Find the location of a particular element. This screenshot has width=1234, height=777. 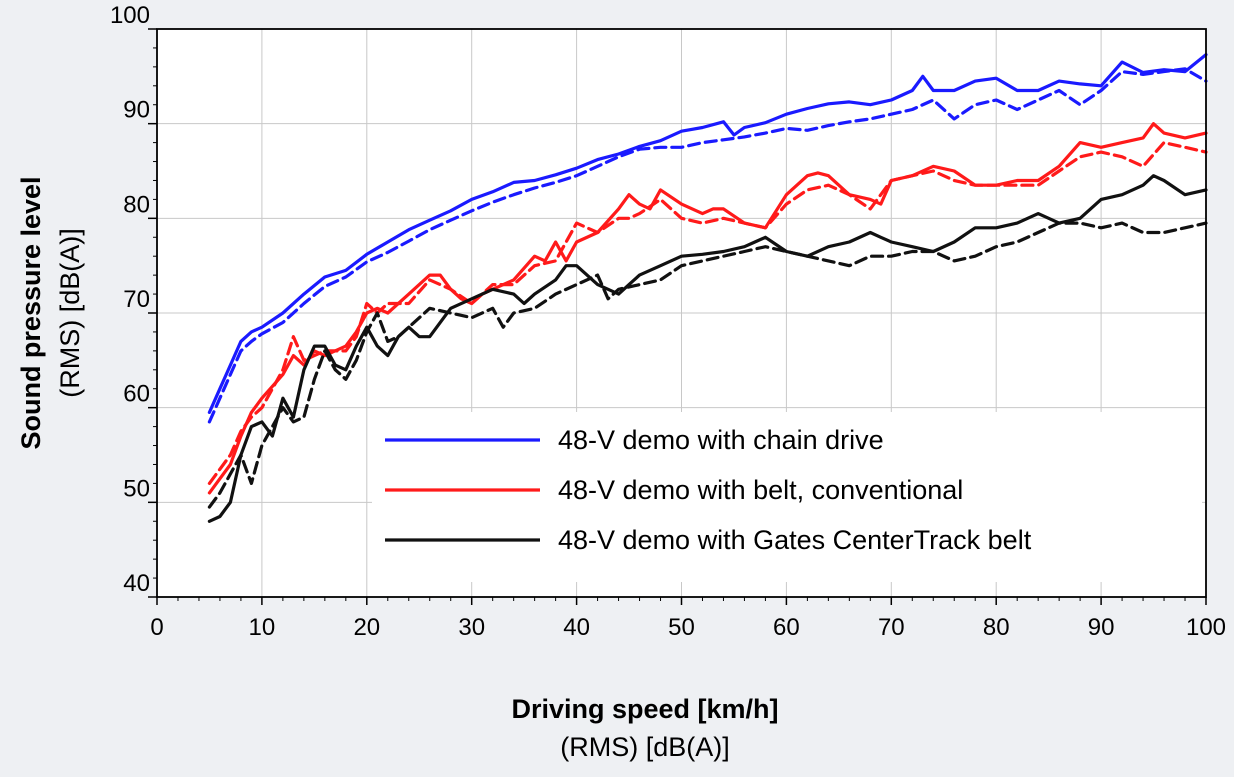

x-tick-label: 0 is located at coordinates (156, 627).